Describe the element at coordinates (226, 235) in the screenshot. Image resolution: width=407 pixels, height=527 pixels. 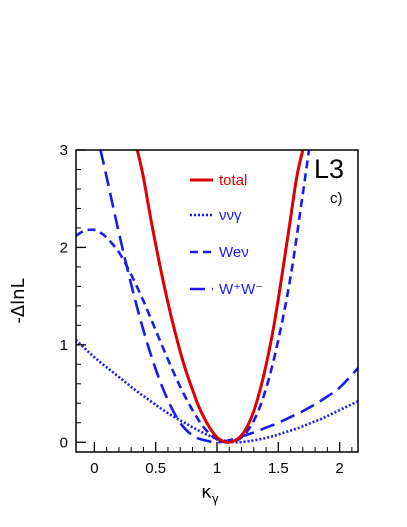
I see `legend: total ννγ Weν W⁺W⁻` at that location.